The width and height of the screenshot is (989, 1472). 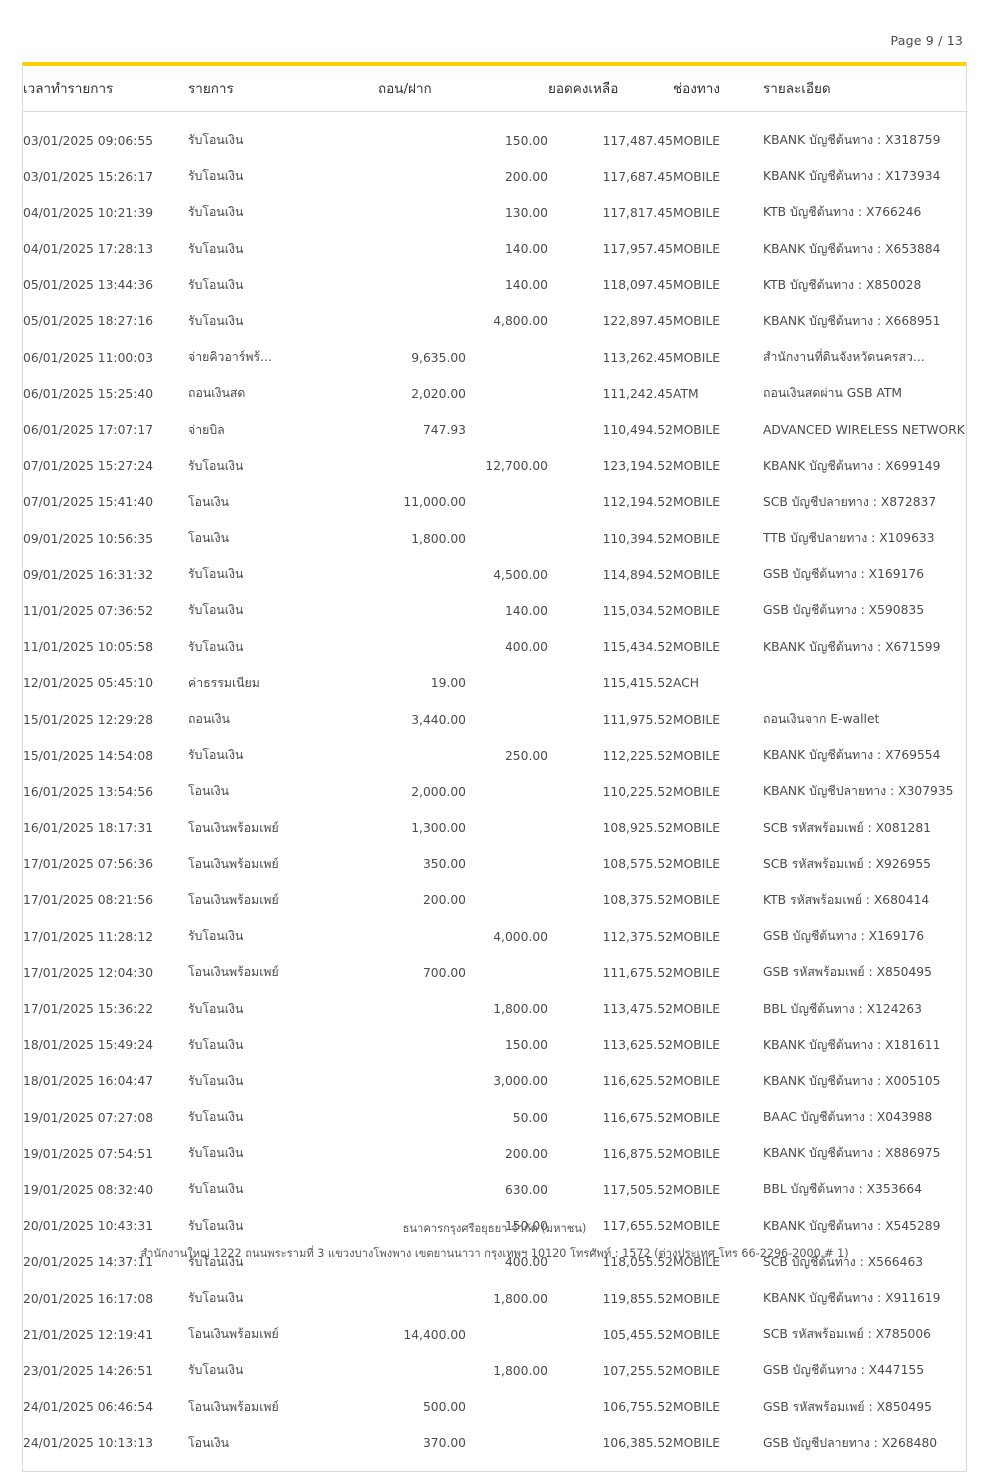 What do you see at coordinates (88, 140) in the screenshot?
I see `cell-datetime: 03/01/2025 09:06:55` at bounding box center [88, 140].